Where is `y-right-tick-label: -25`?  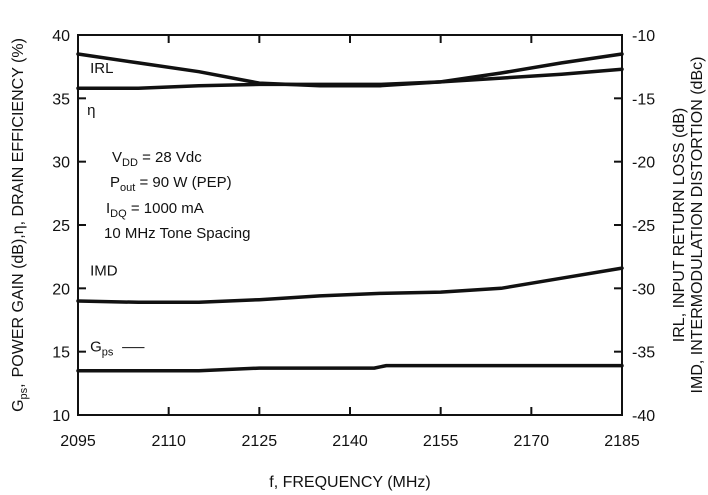 y-right-tick-label: -25 is located at coordinates (643, 226).